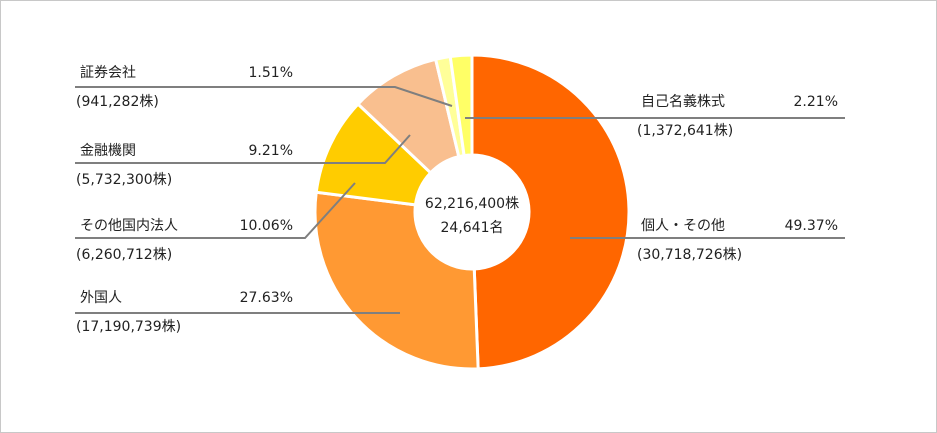 This screenshot has width=937, height=433. I want to click on category-label: 証券会社, so click(108, 73).